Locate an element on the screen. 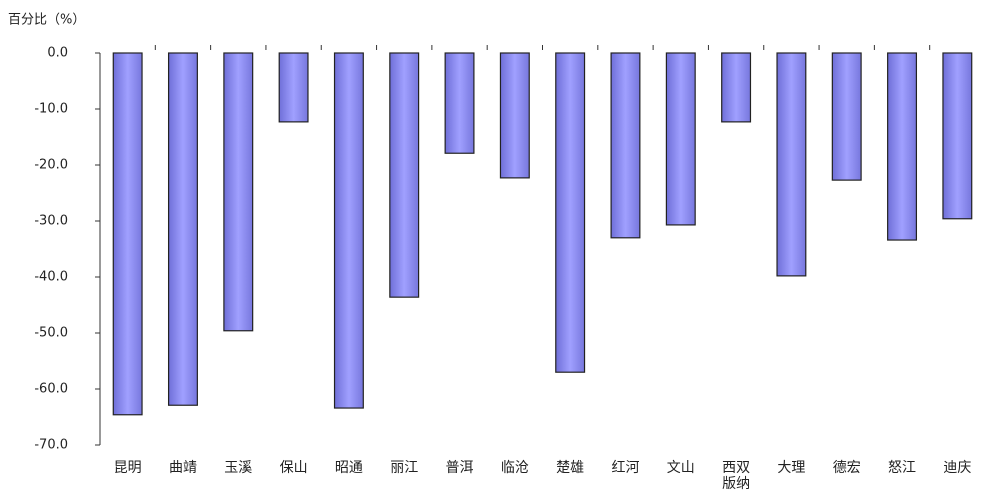 This screenshot has width=987, height=500. y-tick-label: -20.0 is located at coordinates (51, 165).